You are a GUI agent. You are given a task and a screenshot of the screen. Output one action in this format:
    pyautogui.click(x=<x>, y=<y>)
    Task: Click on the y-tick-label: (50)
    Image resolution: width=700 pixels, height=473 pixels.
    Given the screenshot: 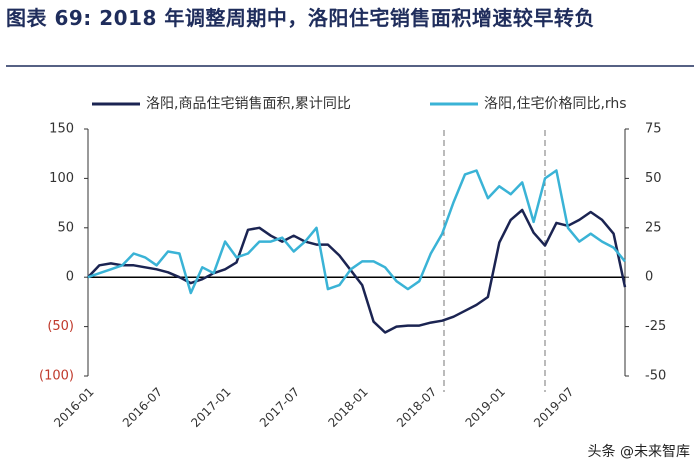 What is the action you would take?
    pyautogui.click(x=60, y=326)
    